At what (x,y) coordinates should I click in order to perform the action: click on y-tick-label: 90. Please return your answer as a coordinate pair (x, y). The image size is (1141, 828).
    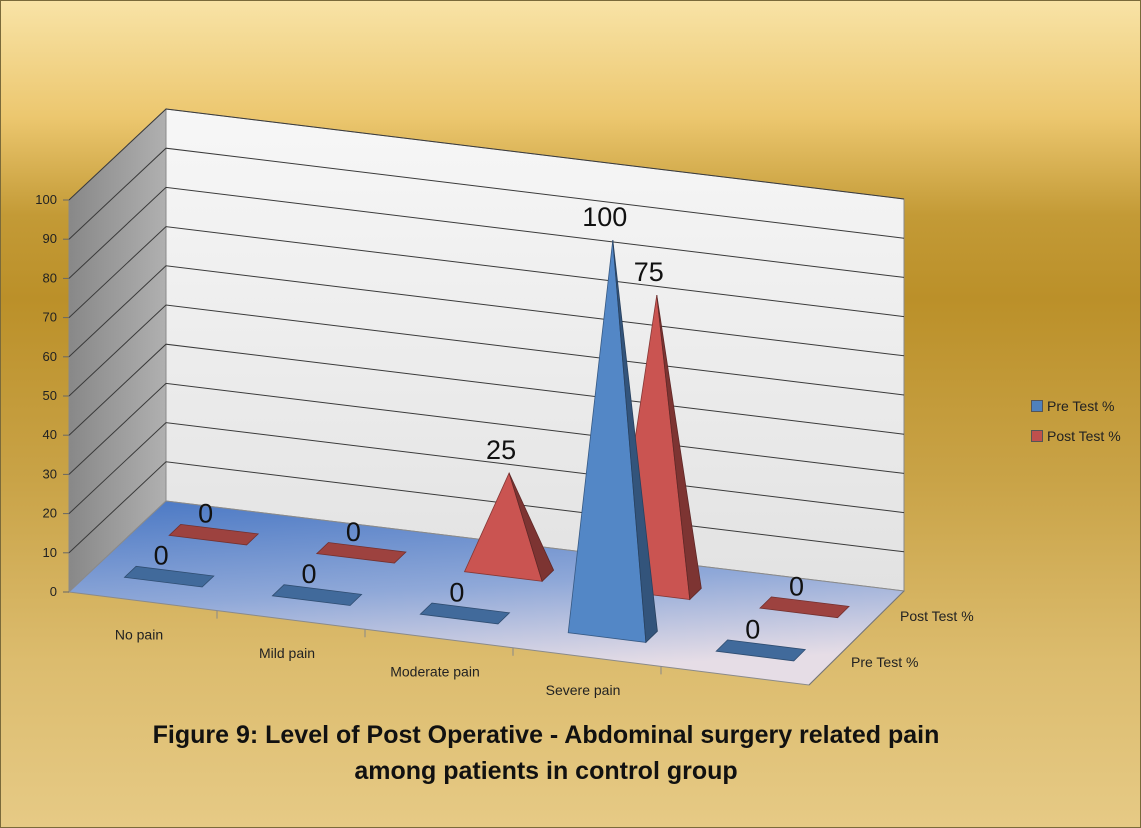
    Looking at the image, I should click on (50, 238).